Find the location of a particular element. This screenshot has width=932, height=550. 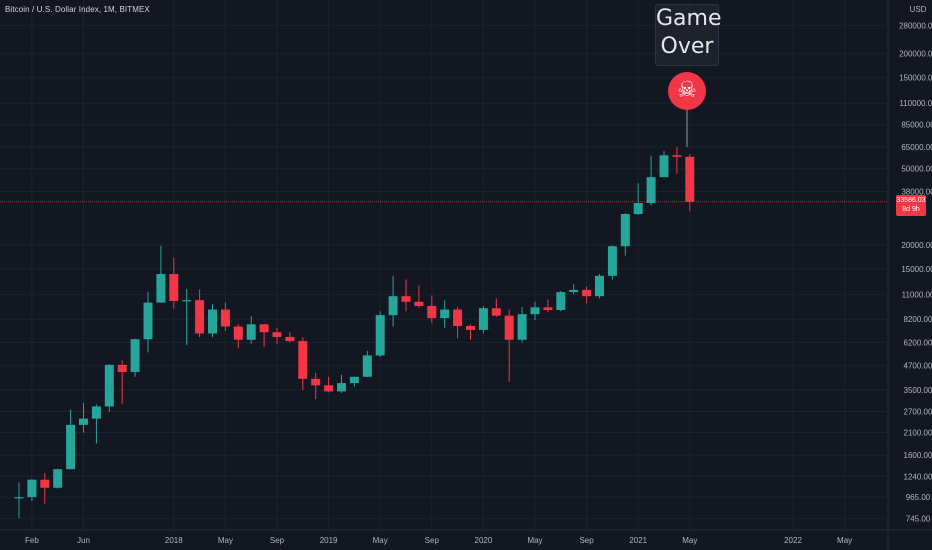

game-over-label: Game Over is located at coordinates (688, 35).